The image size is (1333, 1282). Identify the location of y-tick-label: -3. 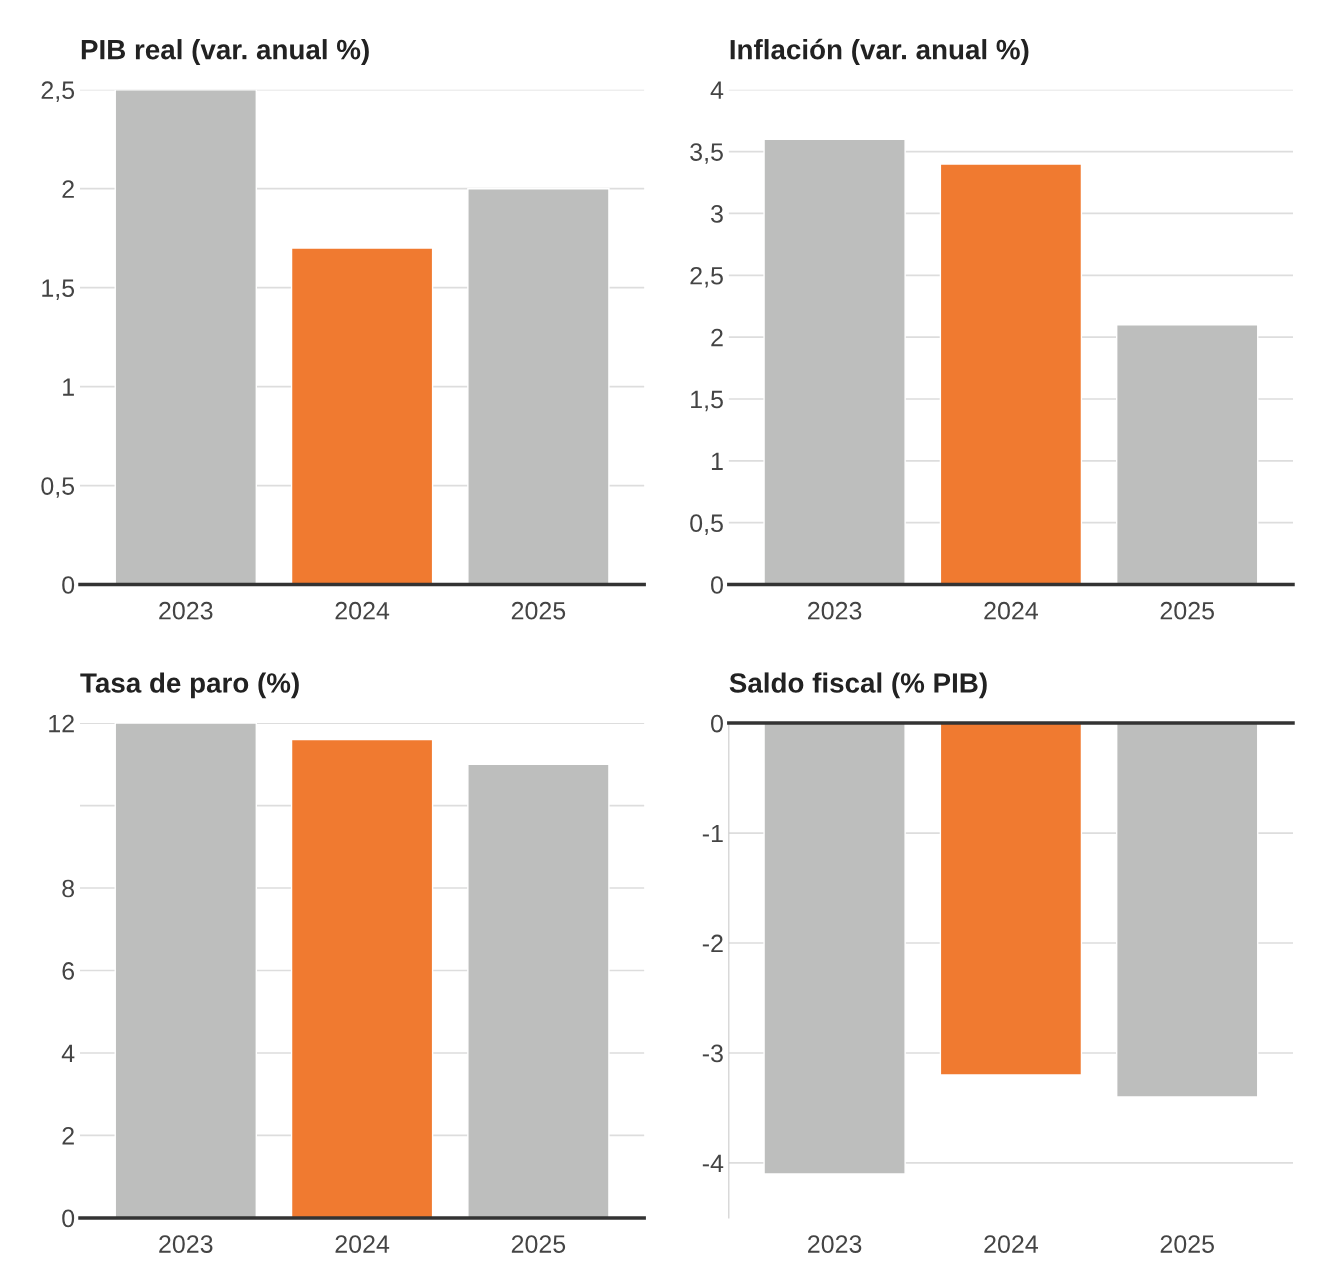
(712, 1053).